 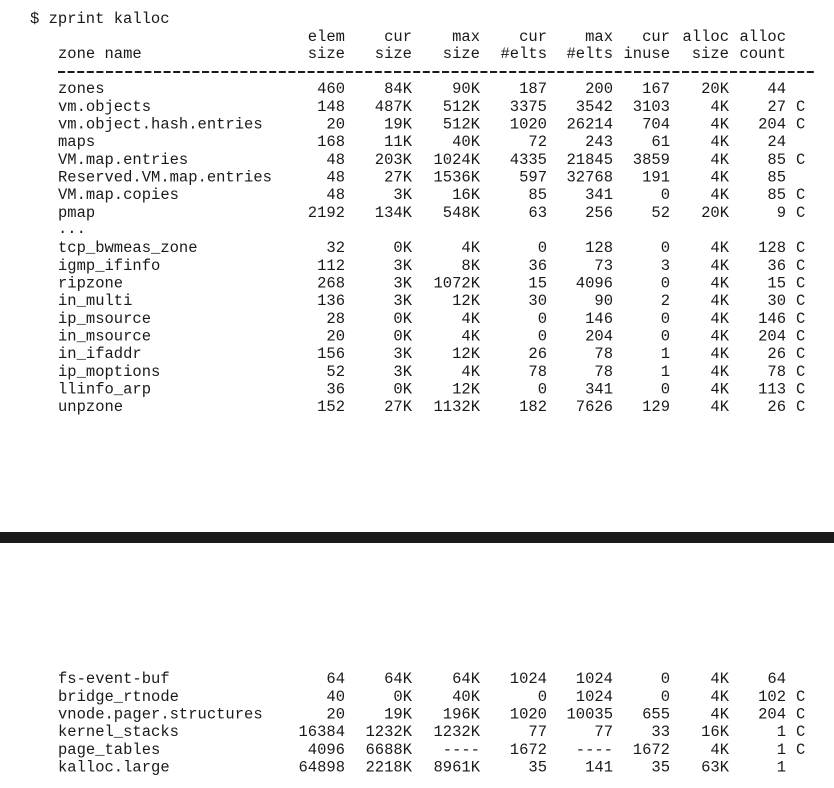 I want to click on cell: 146, so click(x=599, y=319).